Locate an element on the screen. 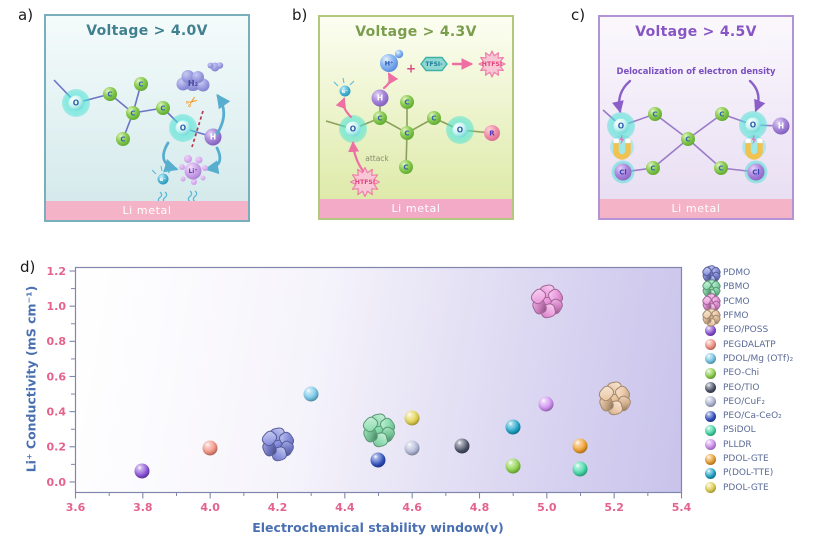 The width and height of the screenshot is (827, 550). legend-label: PEO/POSS is located at coordinates (746, 330).